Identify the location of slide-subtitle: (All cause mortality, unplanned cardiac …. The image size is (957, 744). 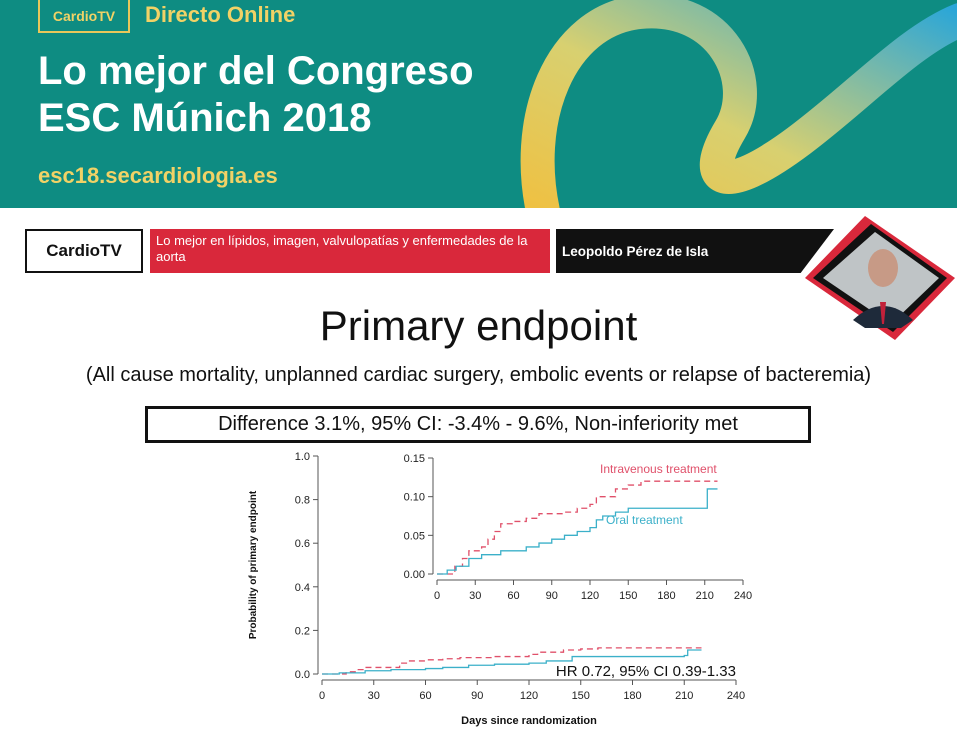
(478, 375).